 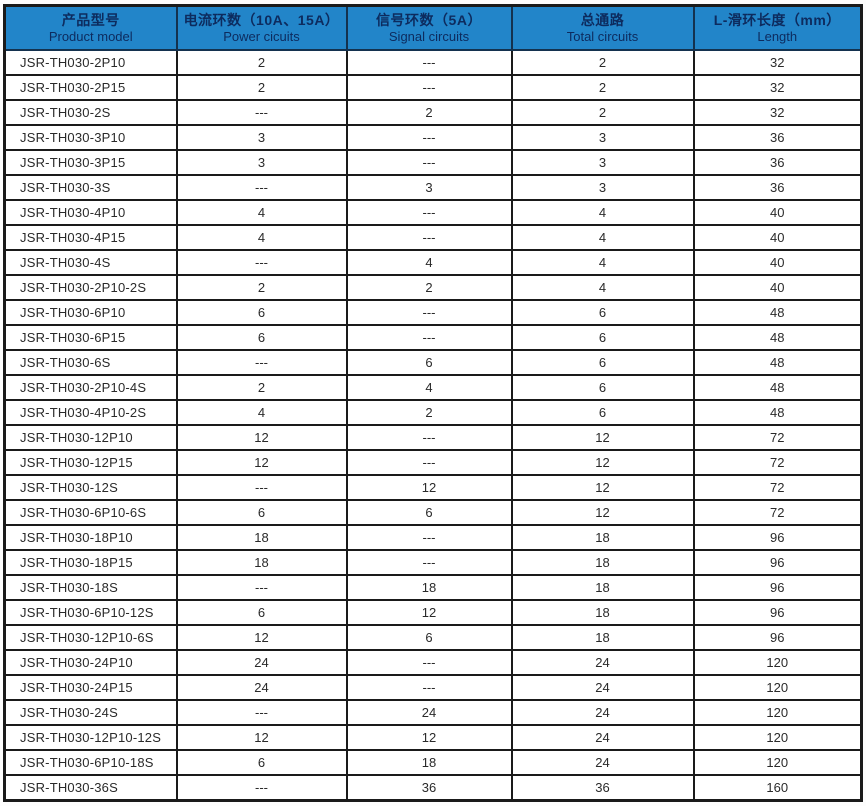 What do you see at coordinates (90, 137) in the screenshot?
I see `model-cell: JSR-TH030-3P10` at bounding box center [90, 137].